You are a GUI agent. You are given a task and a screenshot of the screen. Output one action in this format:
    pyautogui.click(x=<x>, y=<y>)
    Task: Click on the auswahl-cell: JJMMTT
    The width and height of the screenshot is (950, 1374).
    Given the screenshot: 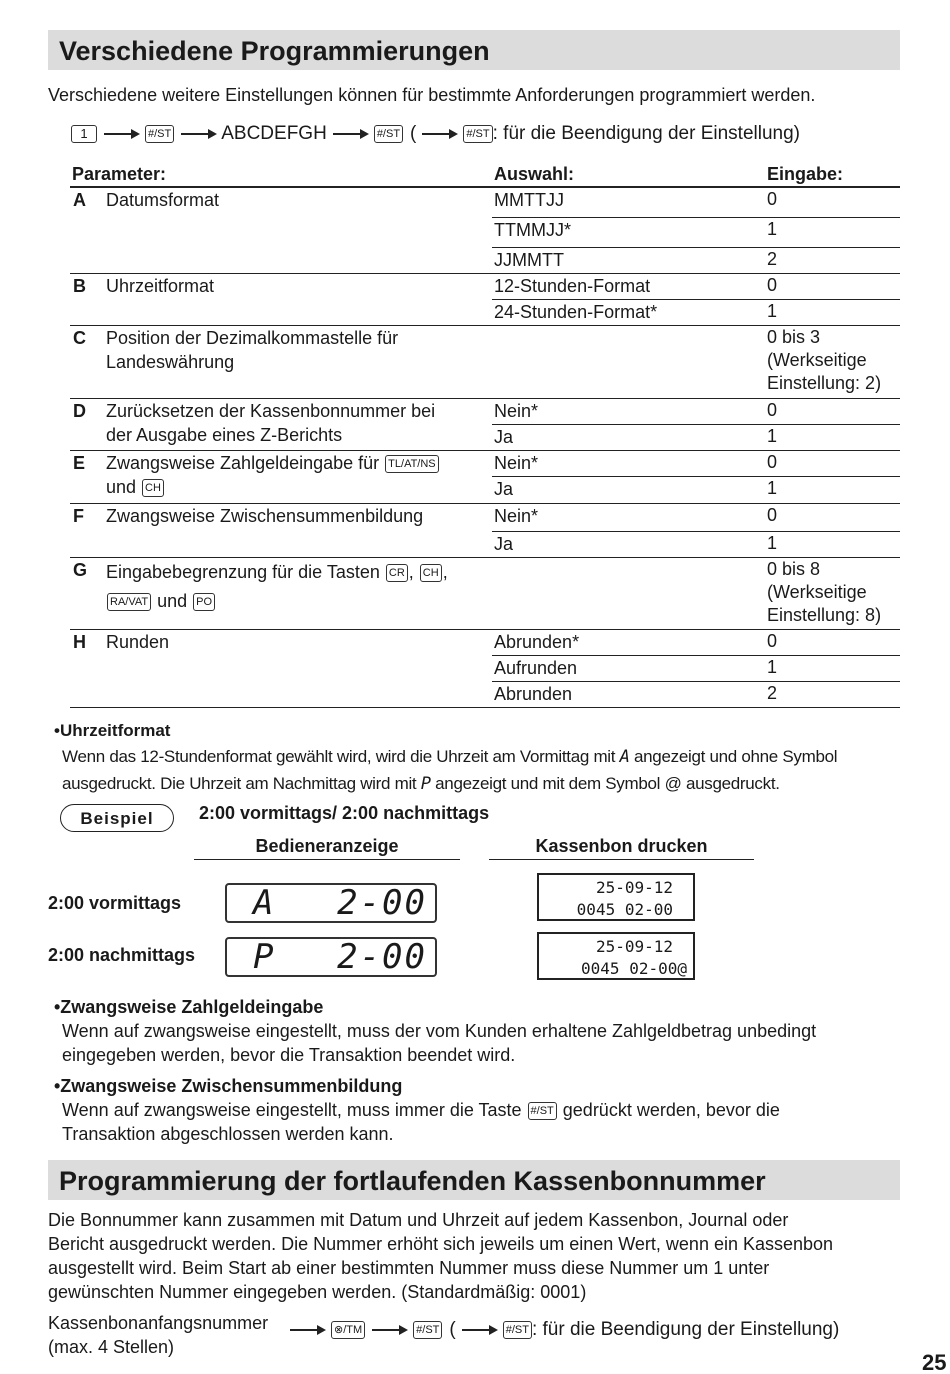 What is the action you would take?
    pyautogui.click(x=628, y=260)
    